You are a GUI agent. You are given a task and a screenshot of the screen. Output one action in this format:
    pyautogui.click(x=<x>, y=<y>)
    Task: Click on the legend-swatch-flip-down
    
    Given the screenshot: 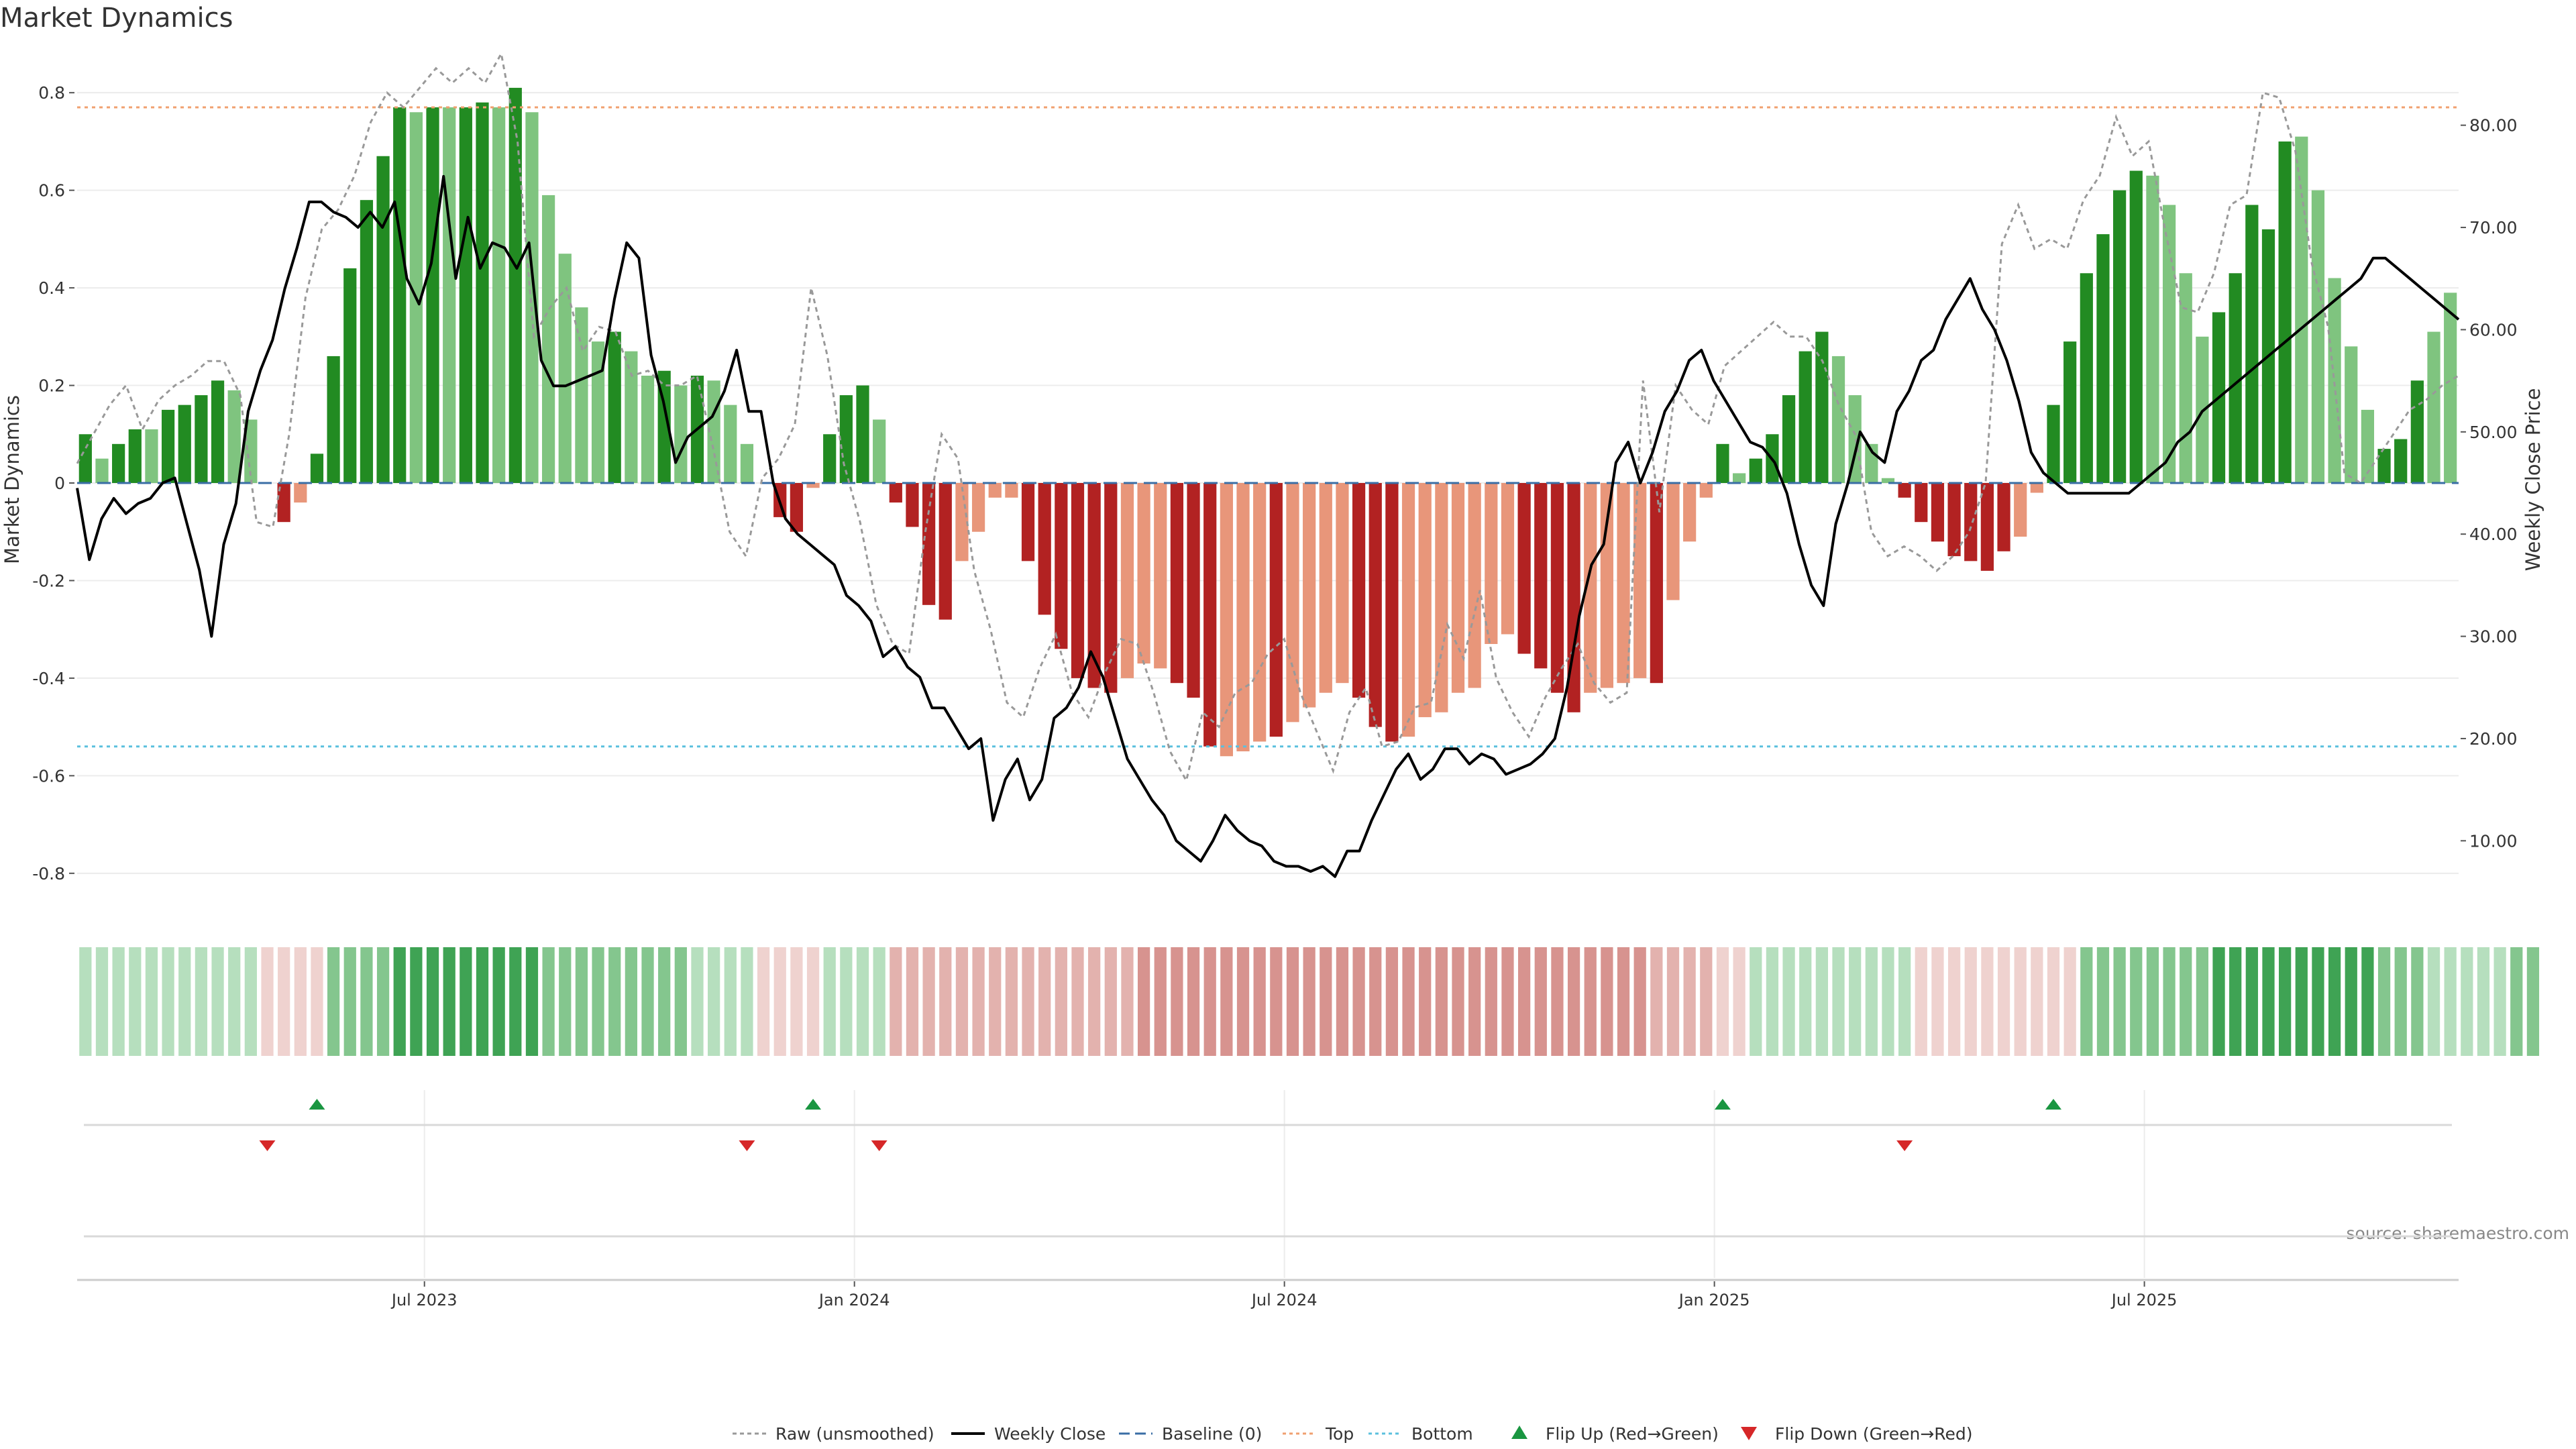 What is the action you would take?
    pyautogui.click(x=1749, y=1433)
    